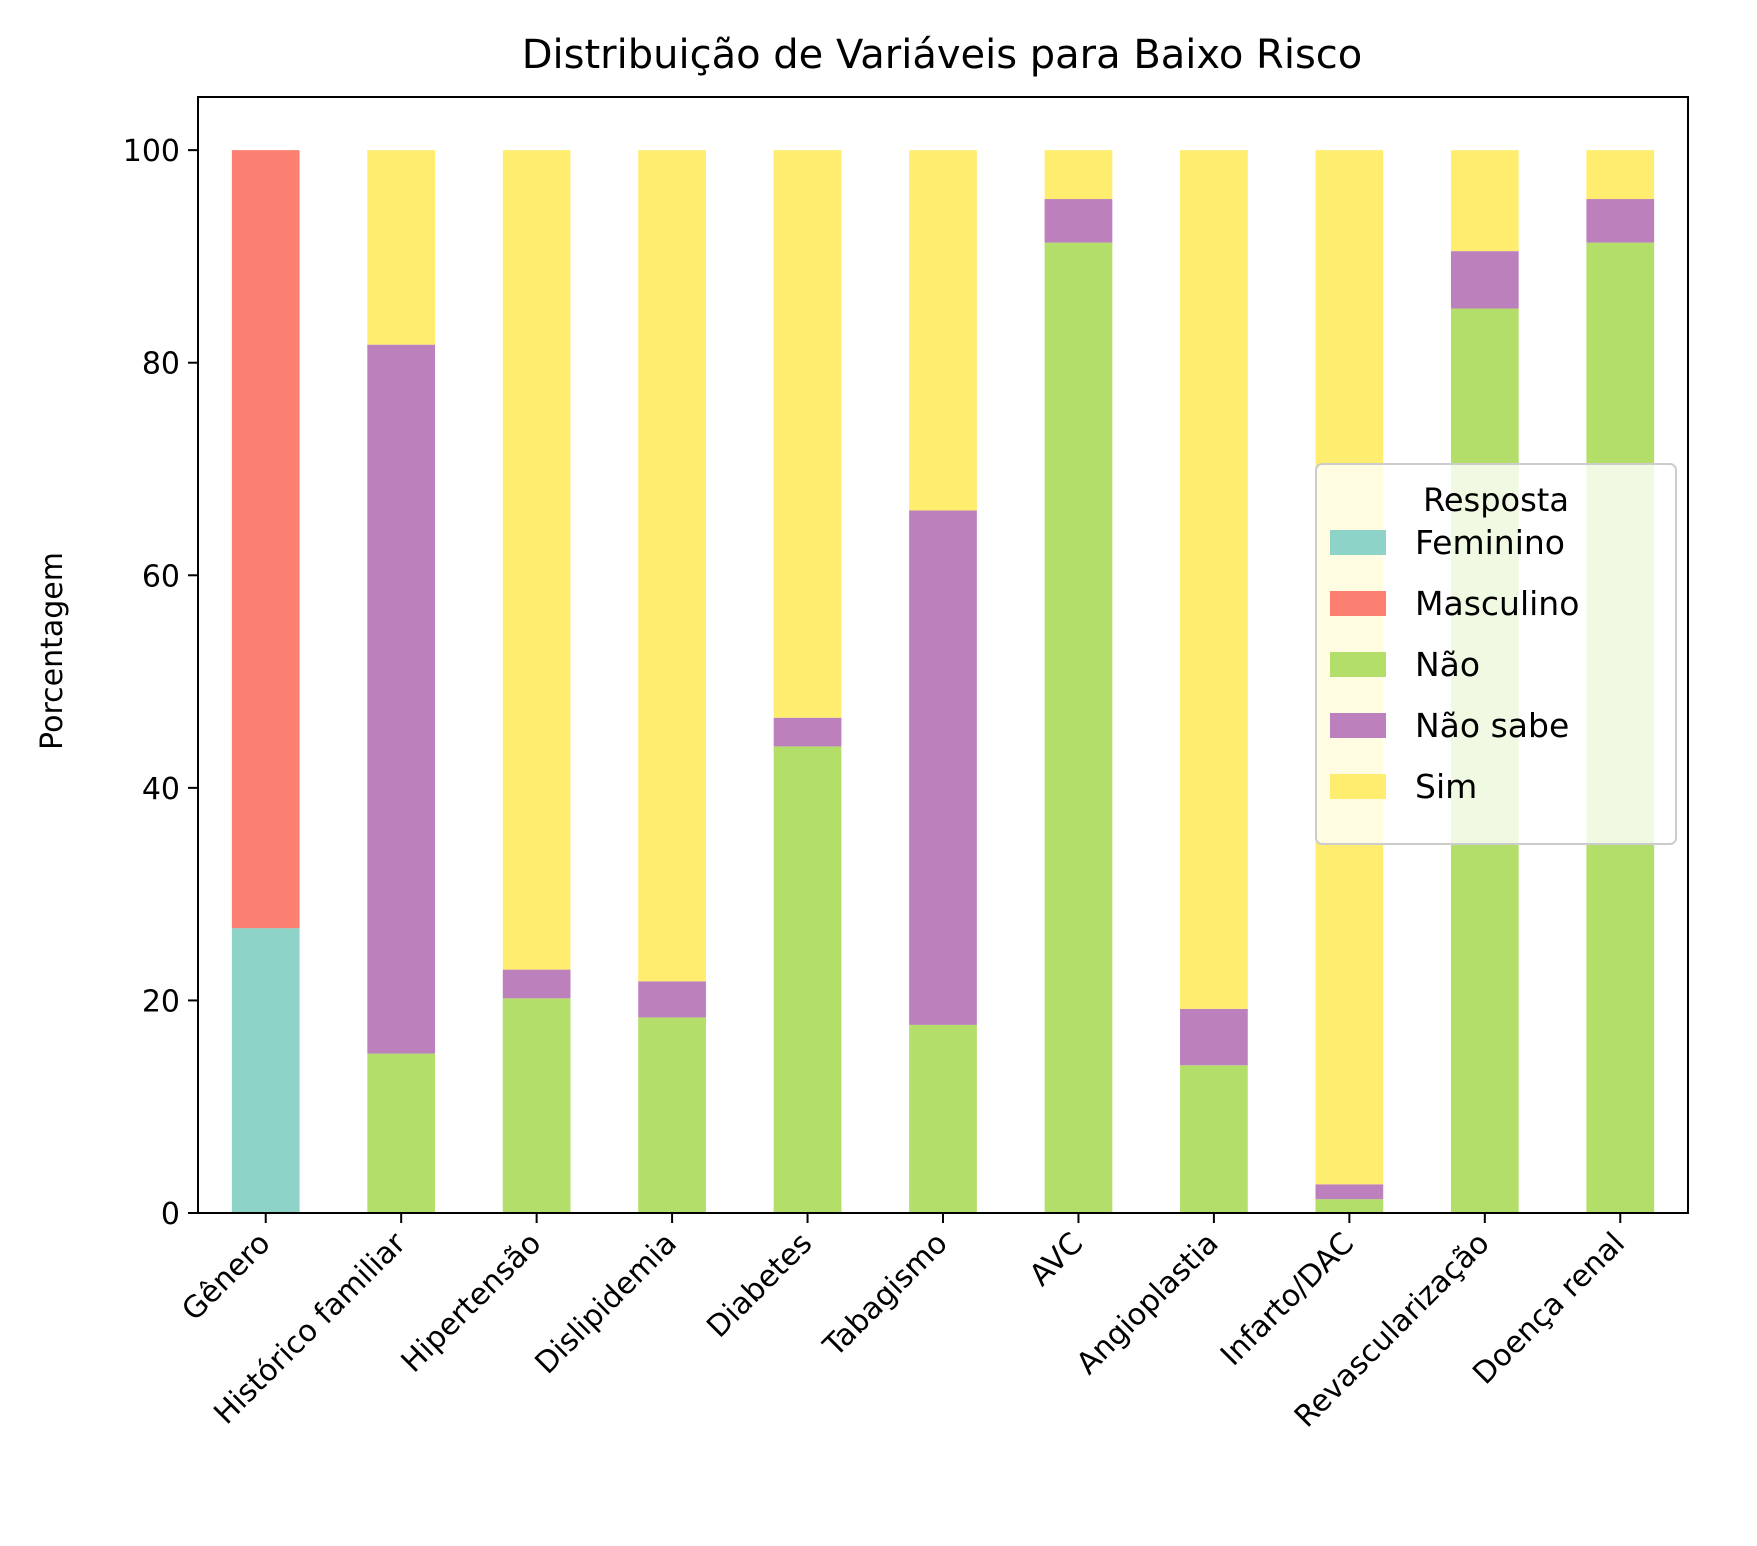 The height and width of the screenshot is (1546, 1757). What do you see at coordinates (536, 1105) in the screenshot?
I see `bar-hipertensao-nao` at bounding box center [536, 1105].